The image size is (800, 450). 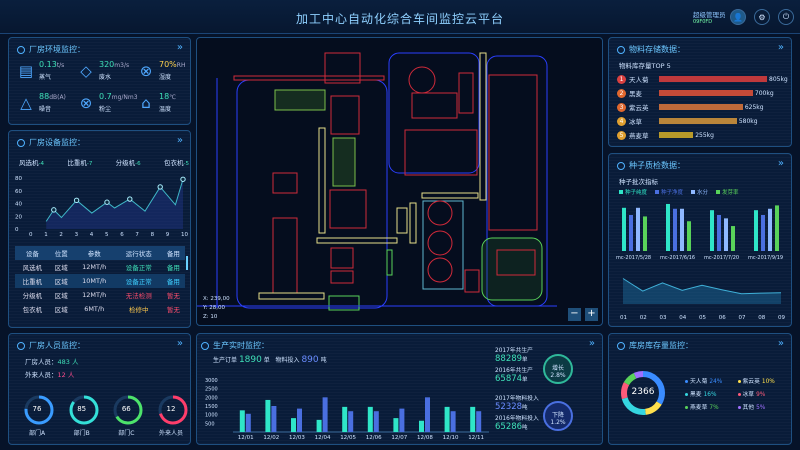 What do you see at coordinates (399, 438) in the screenshot?
I see `x-tick-label: 12/07` at bounding box center [399, 438].